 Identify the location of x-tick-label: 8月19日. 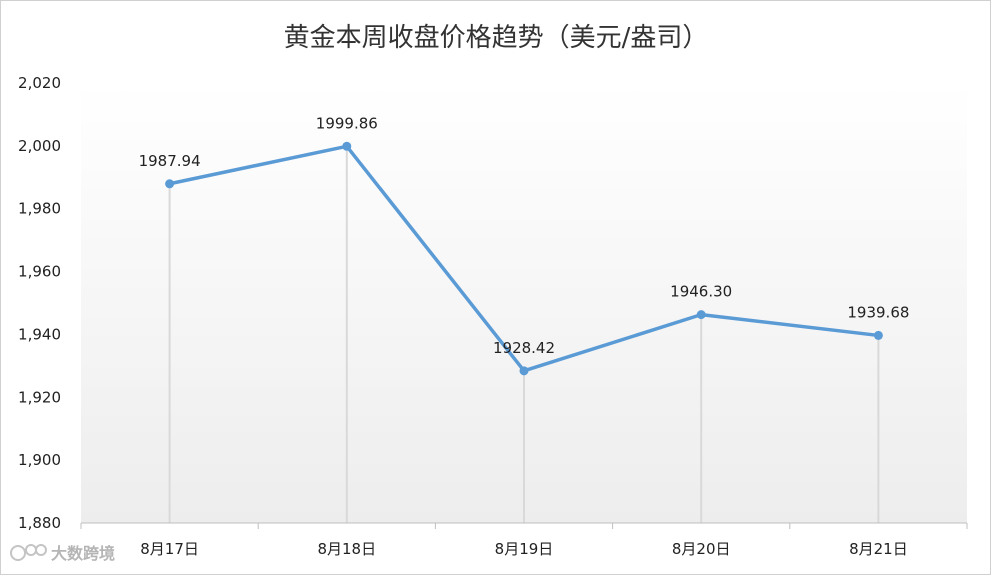
(524, 549).